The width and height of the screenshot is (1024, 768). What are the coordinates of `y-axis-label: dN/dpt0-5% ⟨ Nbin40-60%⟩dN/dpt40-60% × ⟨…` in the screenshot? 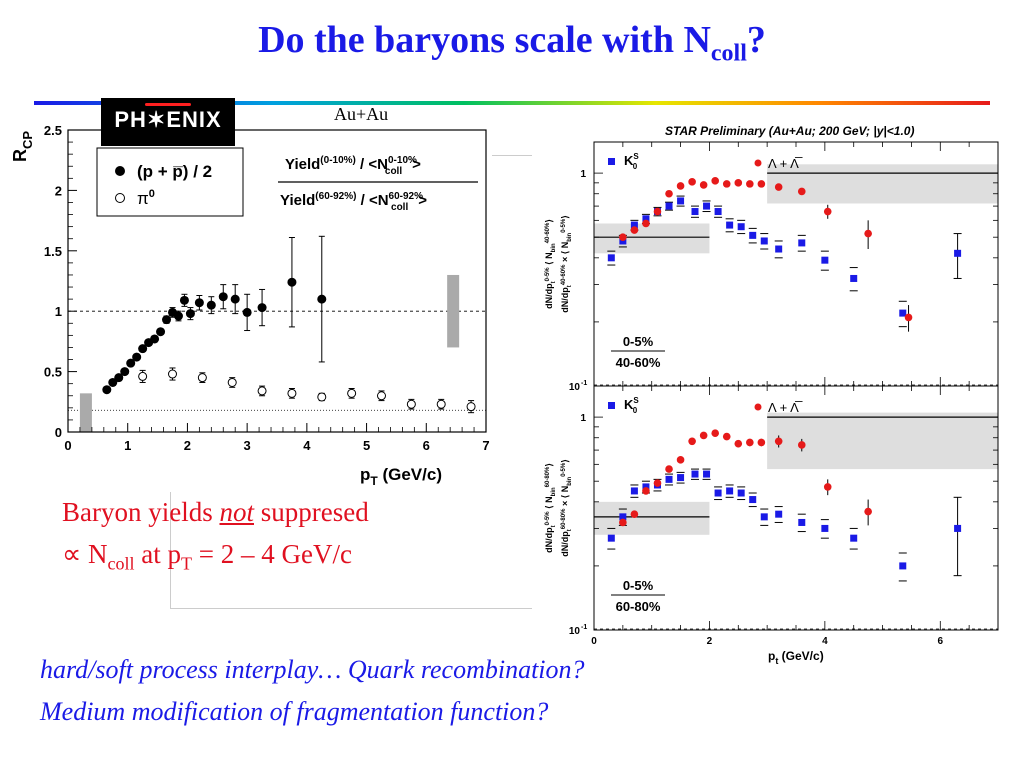 It's located at (558, 264).